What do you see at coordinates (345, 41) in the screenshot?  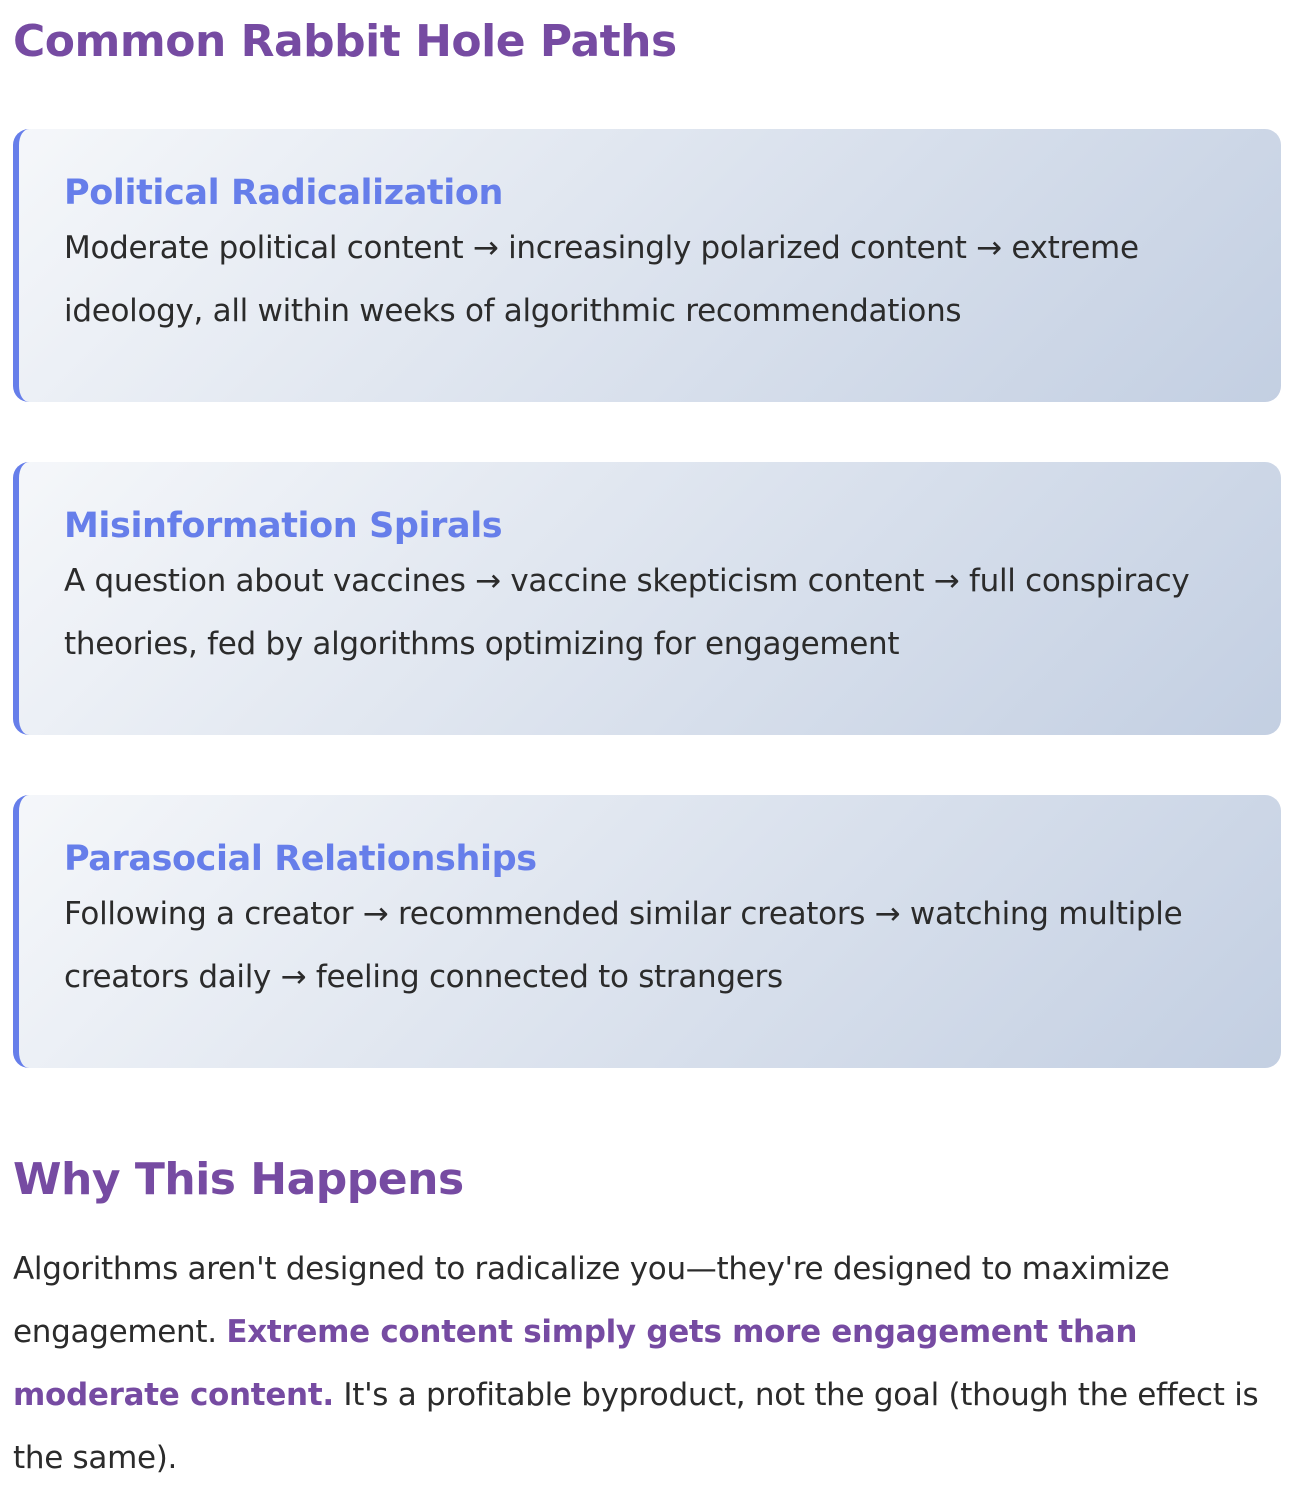 I see `section-heading-rabbit-hole-paths: Common Rabbit Hole Paths` at bounding box center [345, 41].